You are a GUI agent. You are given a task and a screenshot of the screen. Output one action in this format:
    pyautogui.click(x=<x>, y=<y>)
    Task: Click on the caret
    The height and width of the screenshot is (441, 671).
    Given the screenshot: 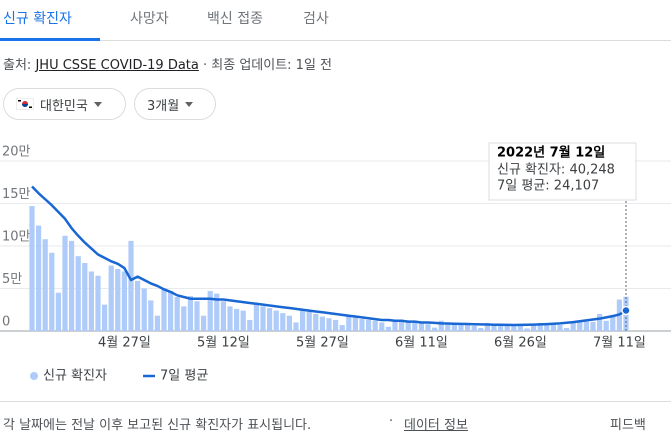 What is the action you would take?
    pyautogui.click(x=189, y=104)
    